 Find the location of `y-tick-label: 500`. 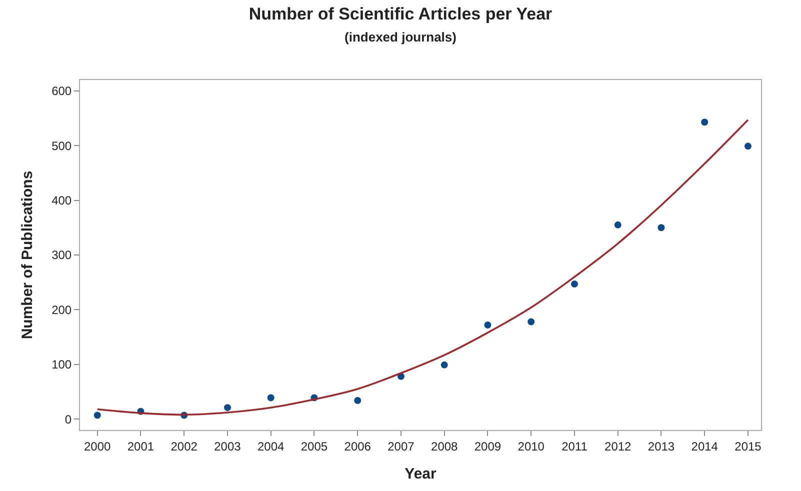

y-tick-label: 500 is located at coordinates (62, 145).